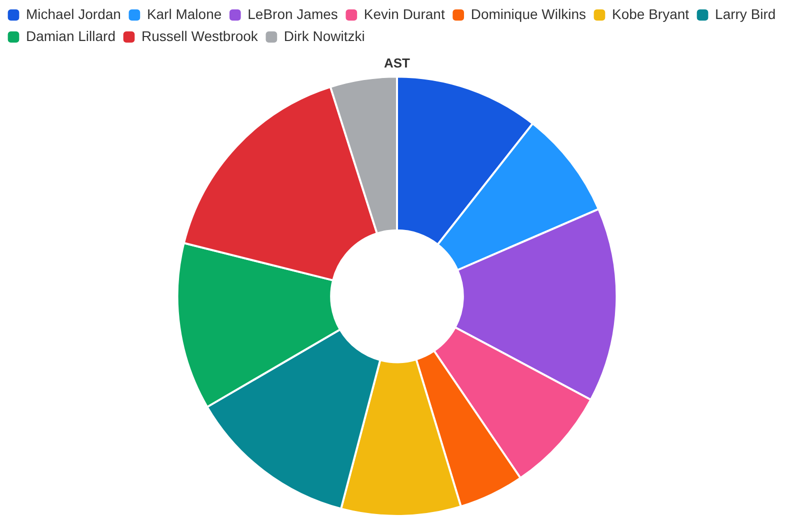  What do you see at coordinates (324, 36) in the screenshot?
I see `legend-label: Dirk Nowitzki` at bounding box center [324, 36].